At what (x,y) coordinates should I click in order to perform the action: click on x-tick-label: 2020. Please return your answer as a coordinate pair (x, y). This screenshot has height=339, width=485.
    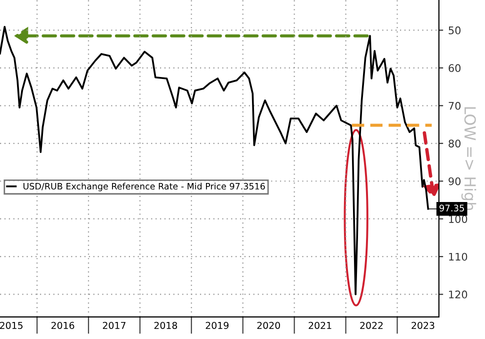
    Looking at the image, I should click on (268, 325).